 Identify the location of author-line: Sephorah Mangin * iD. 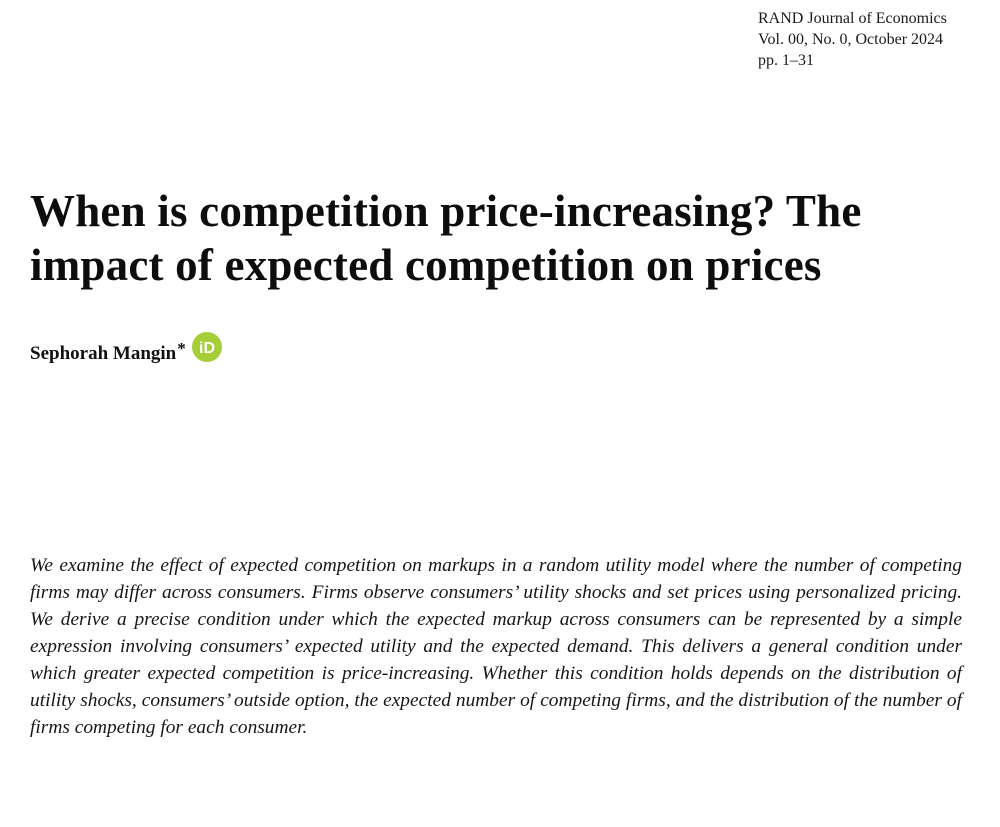
(126, 347).